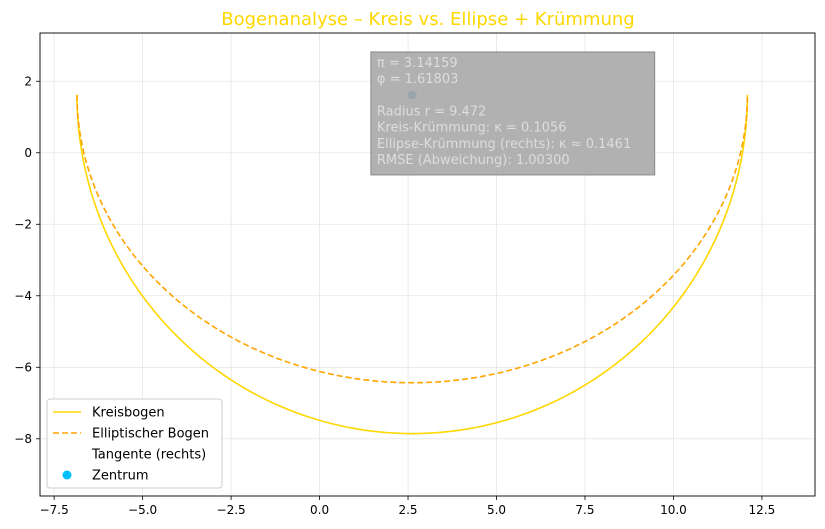 The image size is (825, 529). I want to click on legend-label: Kreisbogen, so click(128, 413).